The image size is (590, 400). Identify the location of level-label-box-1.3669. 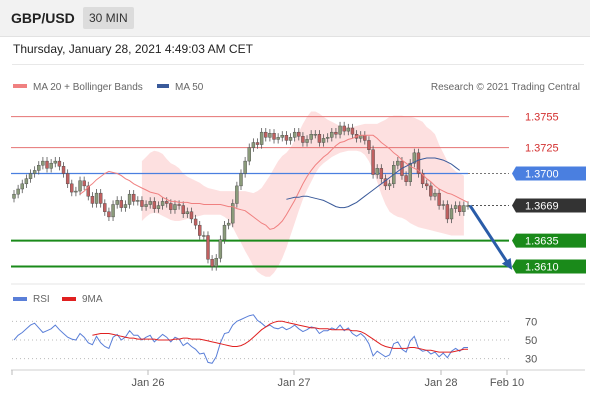
(549, 205).